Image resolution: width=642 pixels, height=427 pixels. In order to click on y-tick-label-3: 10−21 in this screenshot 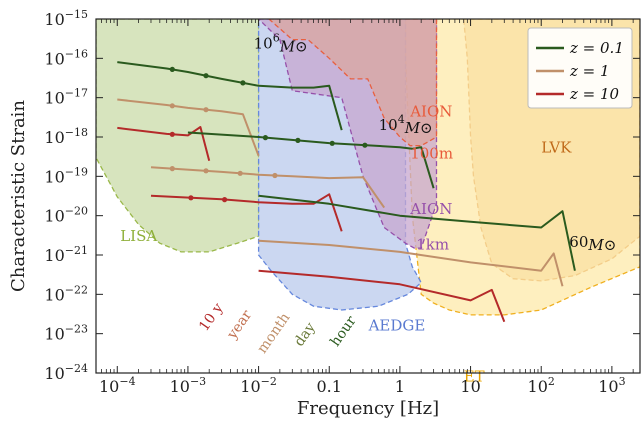, I will do `click(66, 254)`.